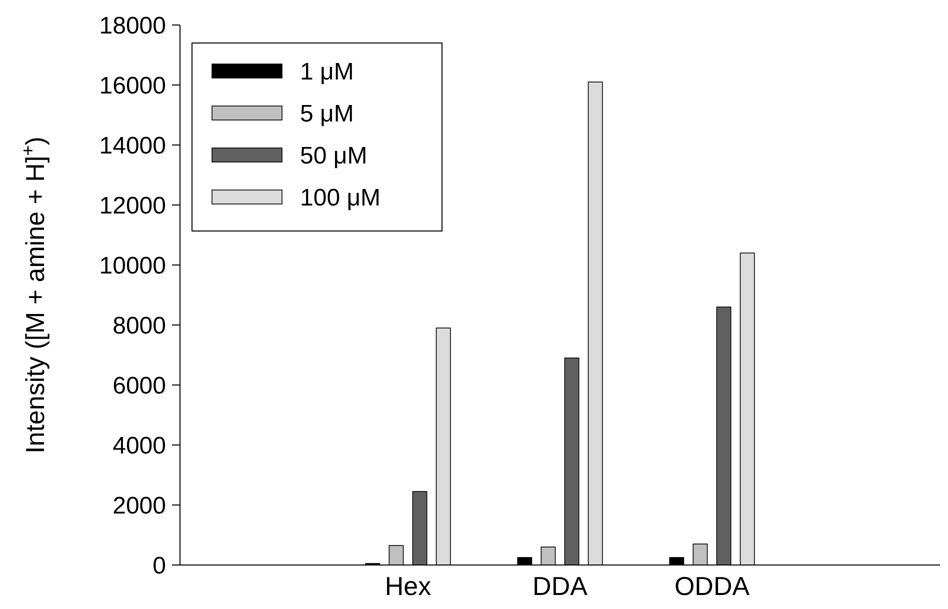 This screenshot has width=948, height=609. Describe the element at coordinates (340, 198) in the screenshot. I see `legend-label: 100 μM` at that location.